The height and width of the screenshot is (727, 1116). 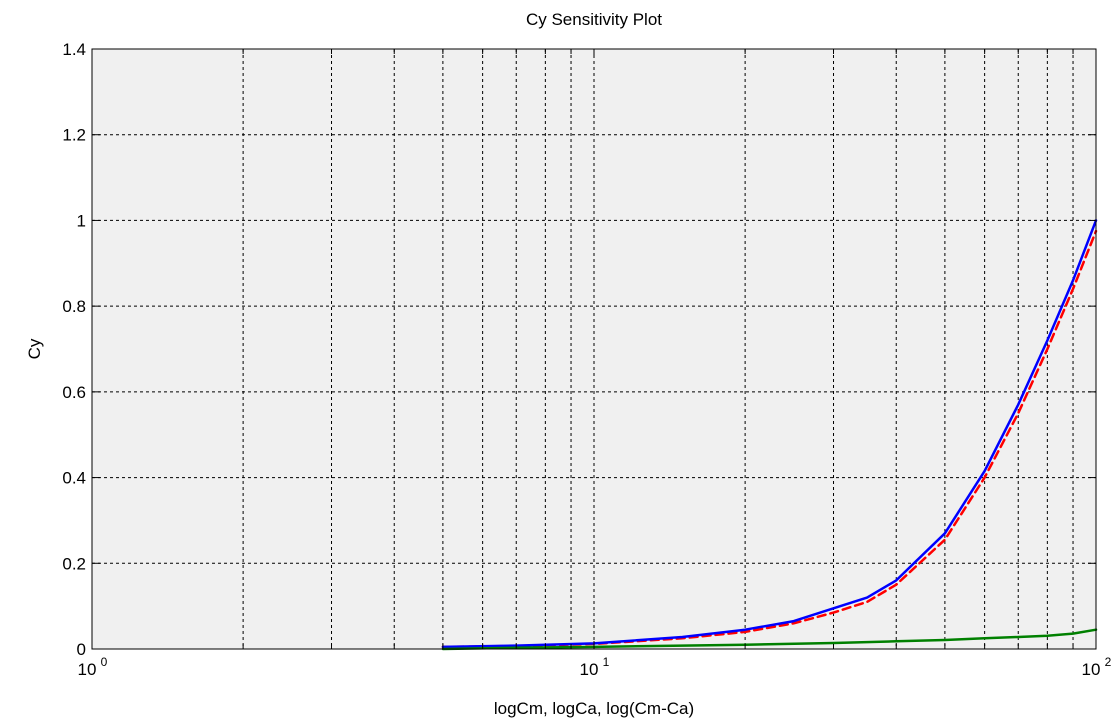 What do you see at coordinates (594, 19) in the screenshot?
I see `chart-title: Cy Sensitivity Plot` at bounding box center [594, 19].